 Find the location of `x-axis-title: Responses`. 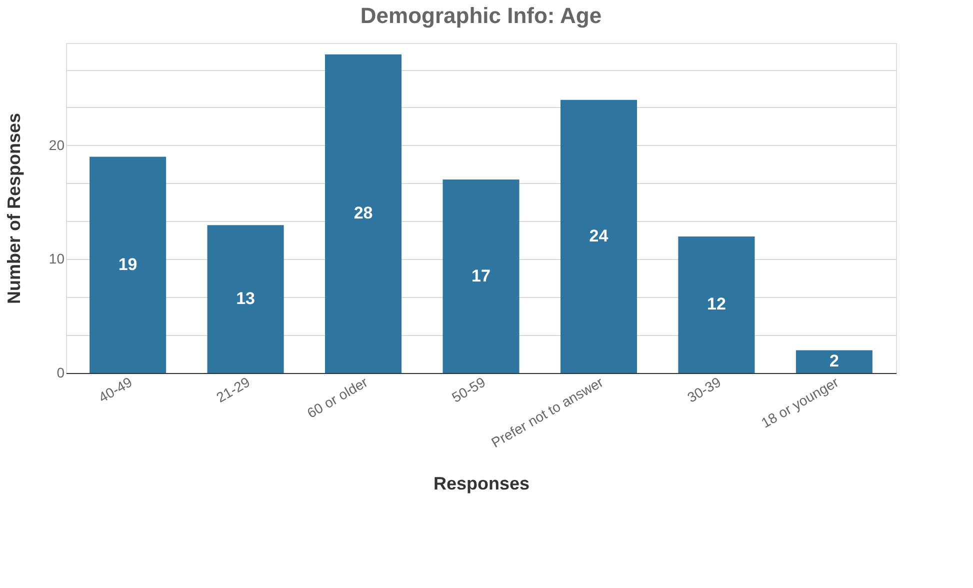

x-axis-title: Responses is located at coordinates (481, 484).